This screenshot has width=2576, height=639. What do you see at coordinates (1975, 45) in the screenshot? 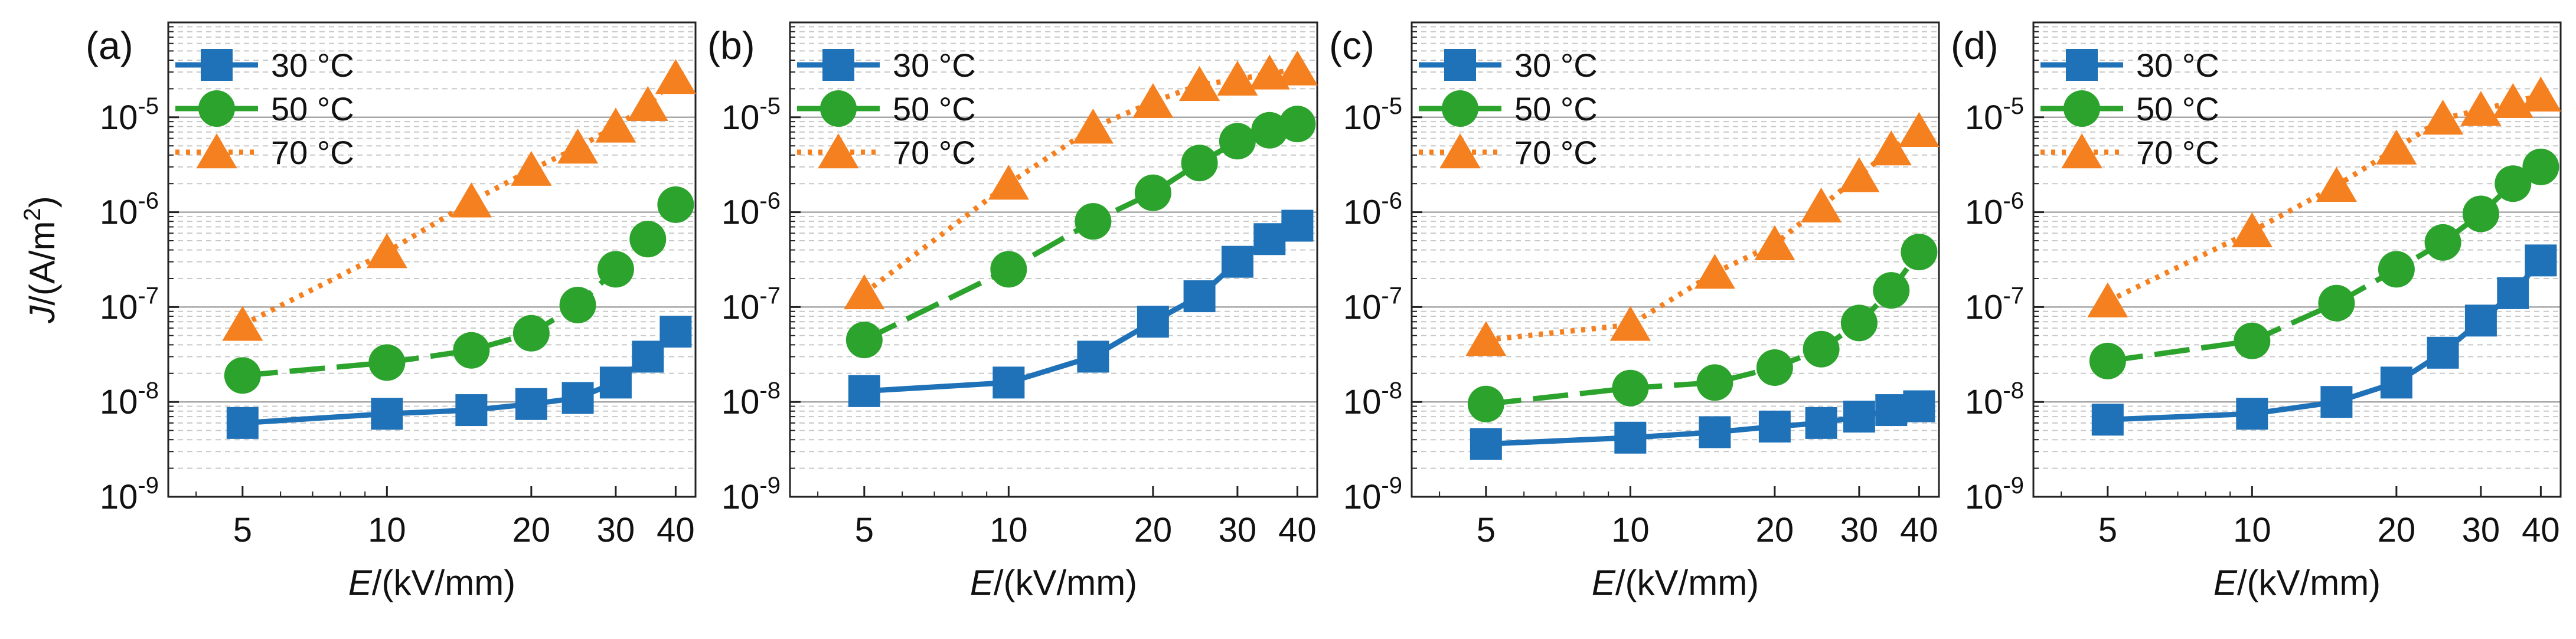
I see `panel-label: (d)` at bounding box center [1975, 45].